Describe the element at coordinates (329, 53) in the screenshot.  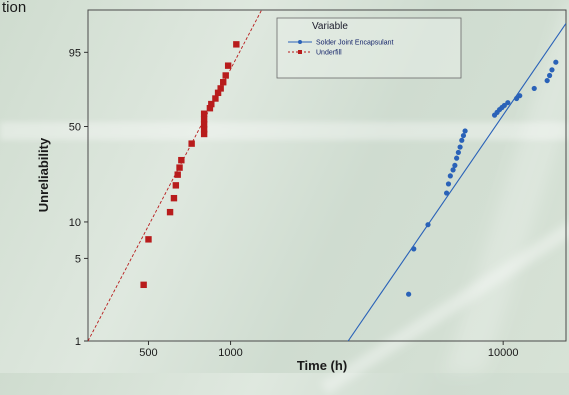
I see `legend-label-underfill: Underfill` at that location.